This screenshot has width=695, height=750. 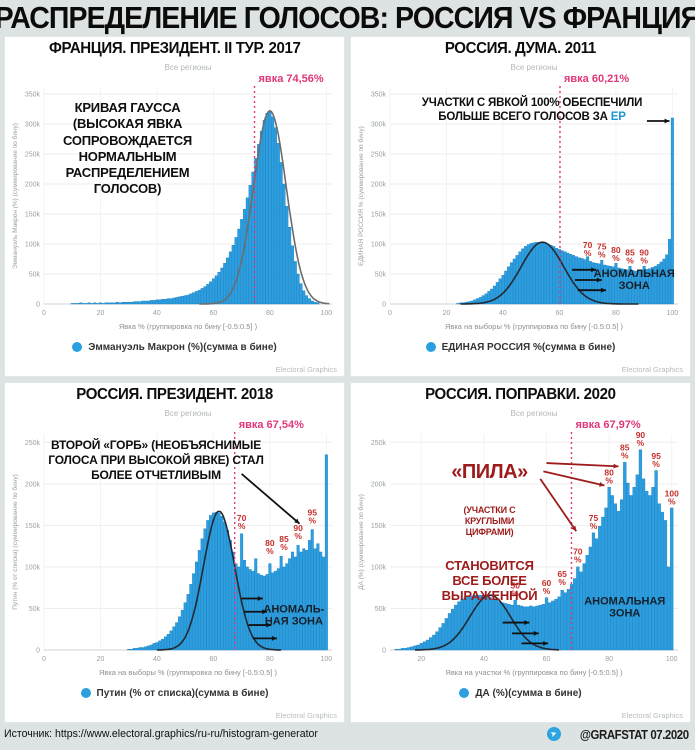 What do you see at coordinates (634, 274) in the screenshot?
I see `svg-text: АНОМАЛЬНАЯ` at bounding box center [634, 274].